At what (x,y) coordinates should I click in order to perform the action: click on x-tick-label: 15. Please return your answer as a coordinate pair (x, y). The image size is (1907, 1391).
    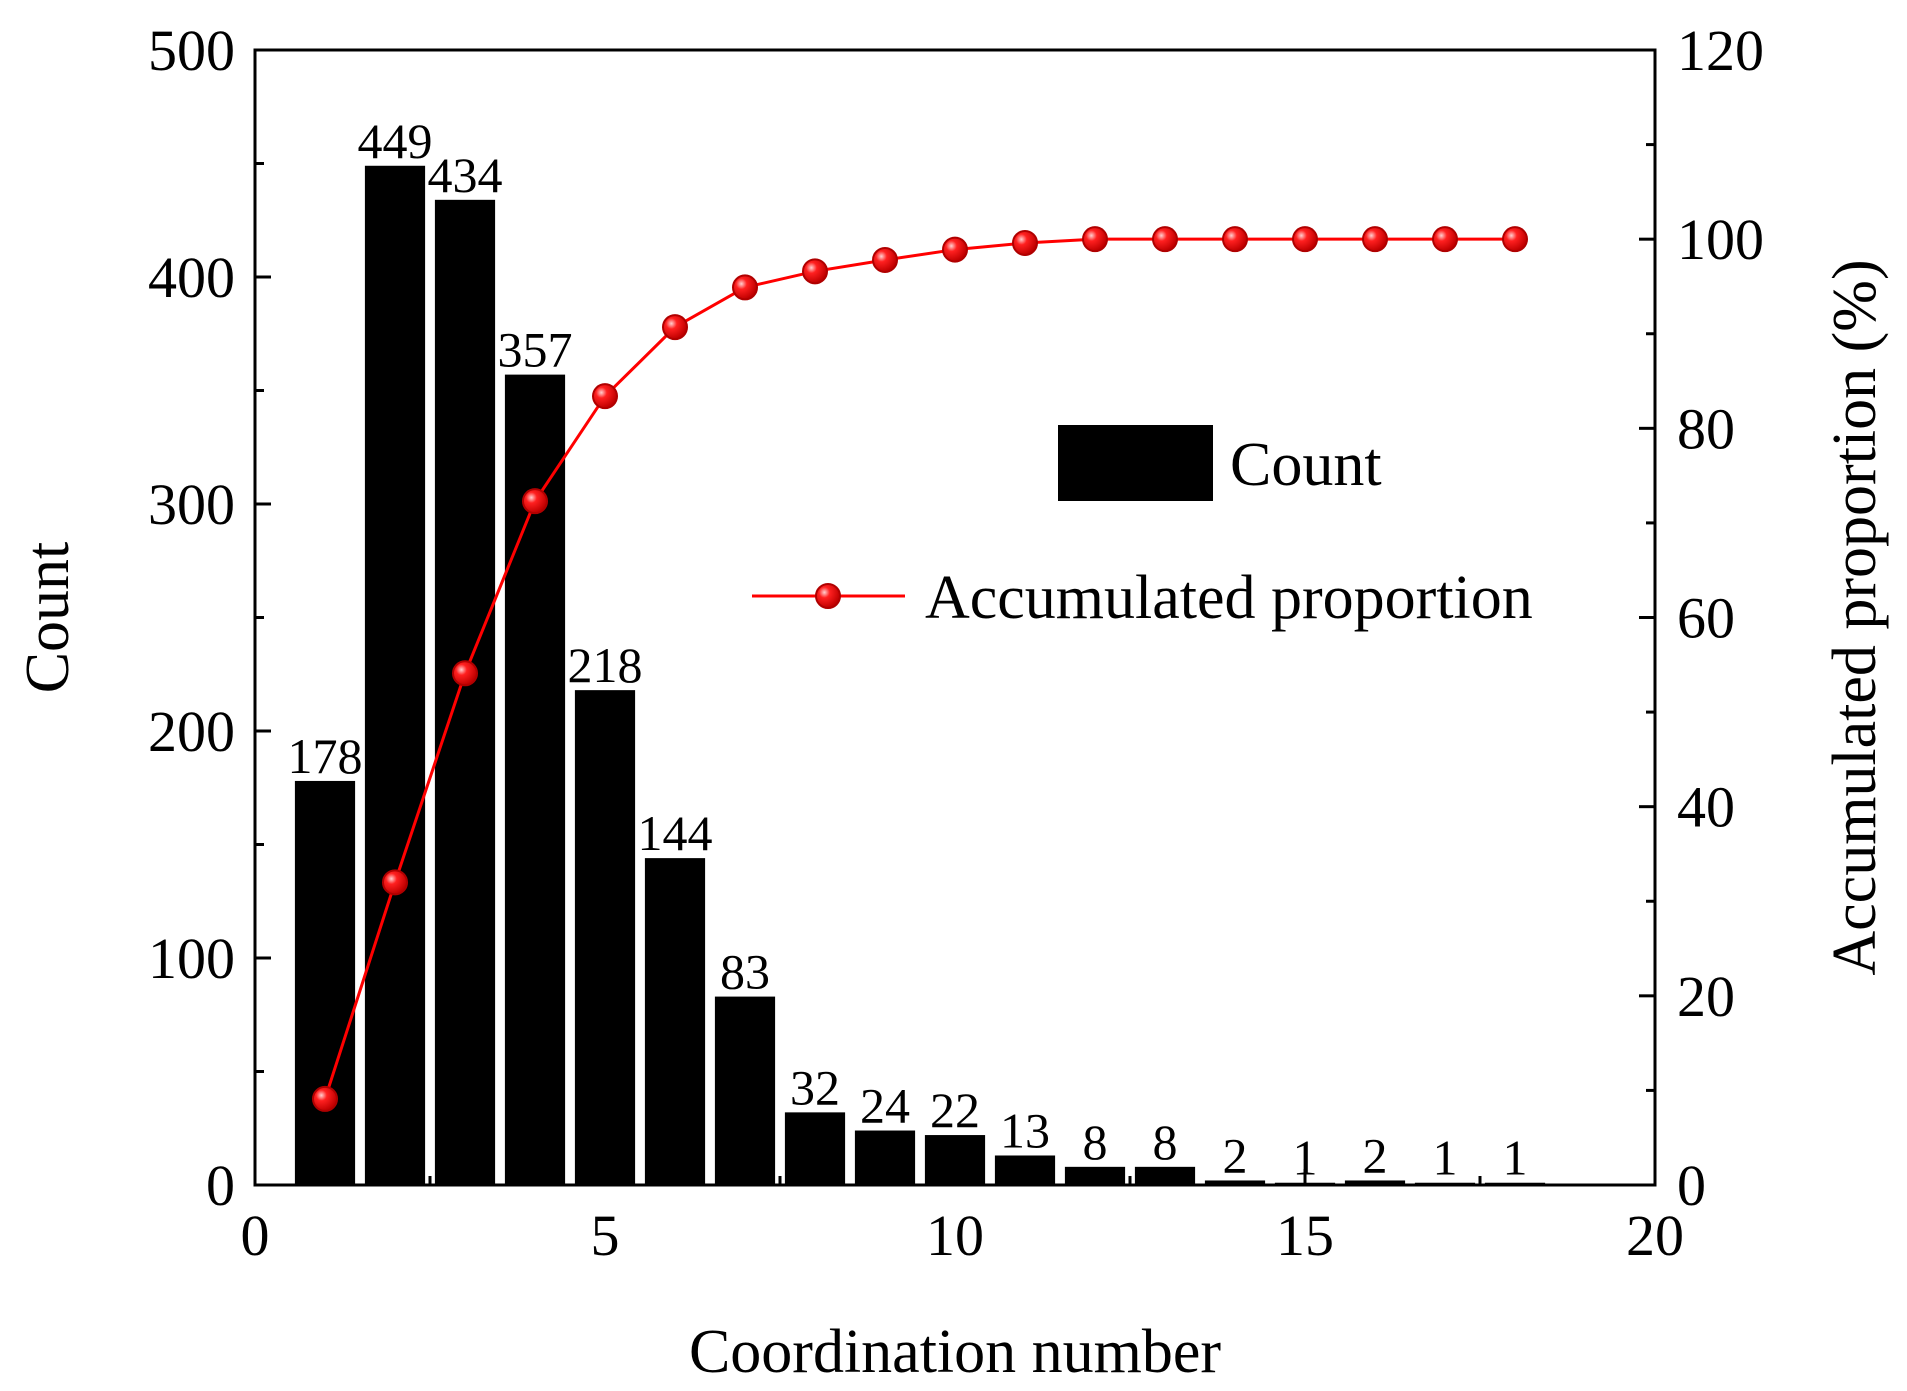
    Looking at the image, I should click on (1305, 1235).